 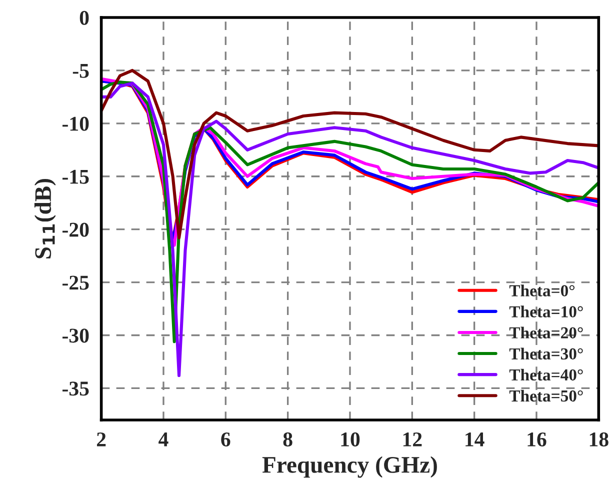 What do you see at coordinates (225, 439) in the screenshot?
I see `x-tick-label: 6` at bounding box center [225, 439].